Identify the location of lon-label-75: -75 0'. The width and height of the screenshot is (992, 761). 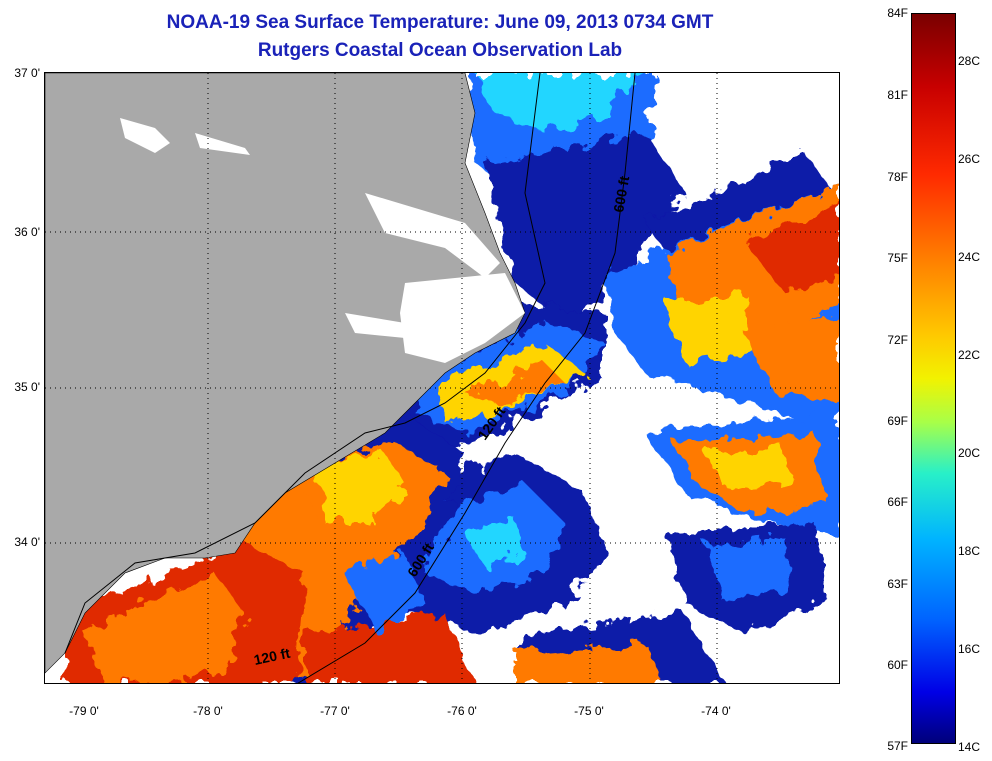
(589, 711).